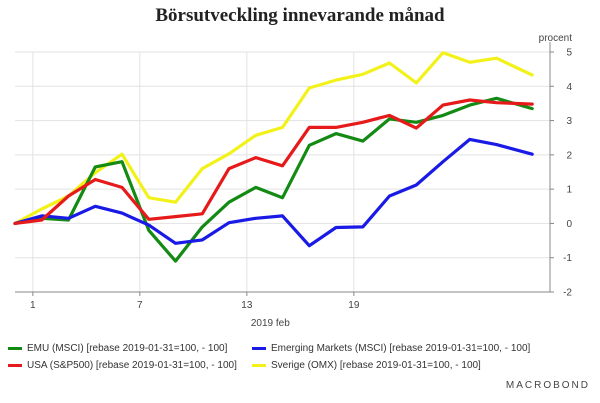 The width and height of the screenshot is (600, 403). What do you see at coordinates (259, 348) in the screenshot?
I see `legend-swatch-em` at bounding box center [259, 348].